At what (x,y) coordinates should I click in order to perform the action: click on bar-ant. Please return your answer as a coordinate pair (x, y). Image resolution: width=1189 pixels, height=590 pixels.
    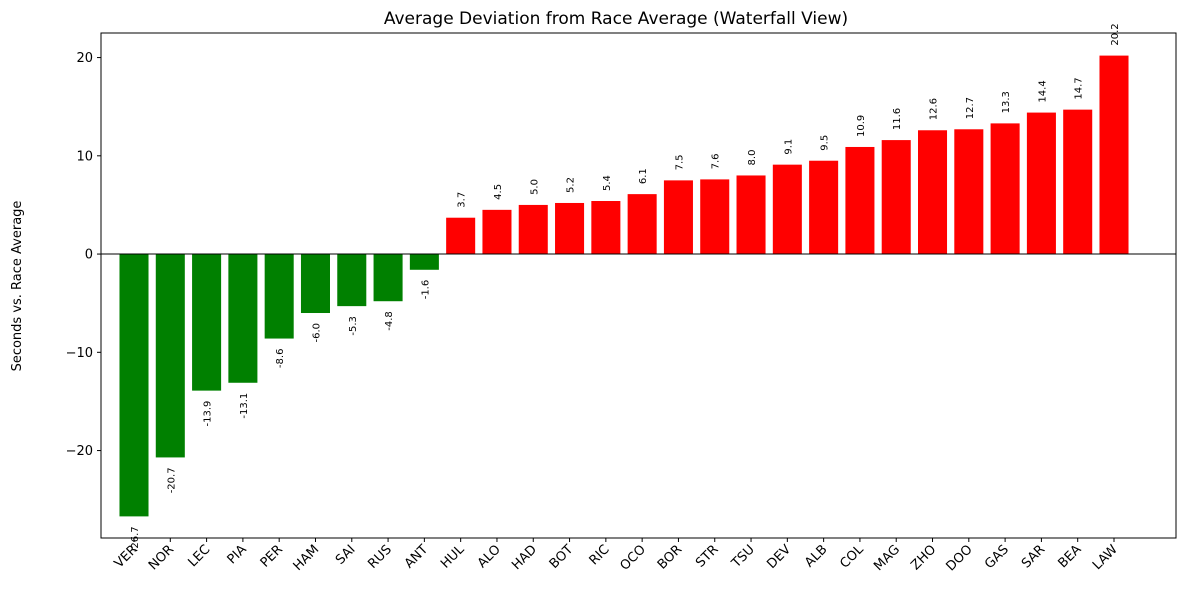
    Looking at the image, I should click on (424, 262).